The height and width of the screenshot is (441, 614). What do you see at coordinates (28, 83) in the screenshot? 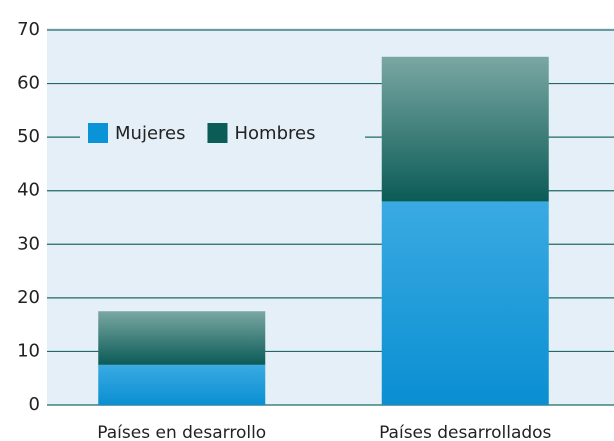
I see `y-tick-label: 60` at bounding box center [28, 83].